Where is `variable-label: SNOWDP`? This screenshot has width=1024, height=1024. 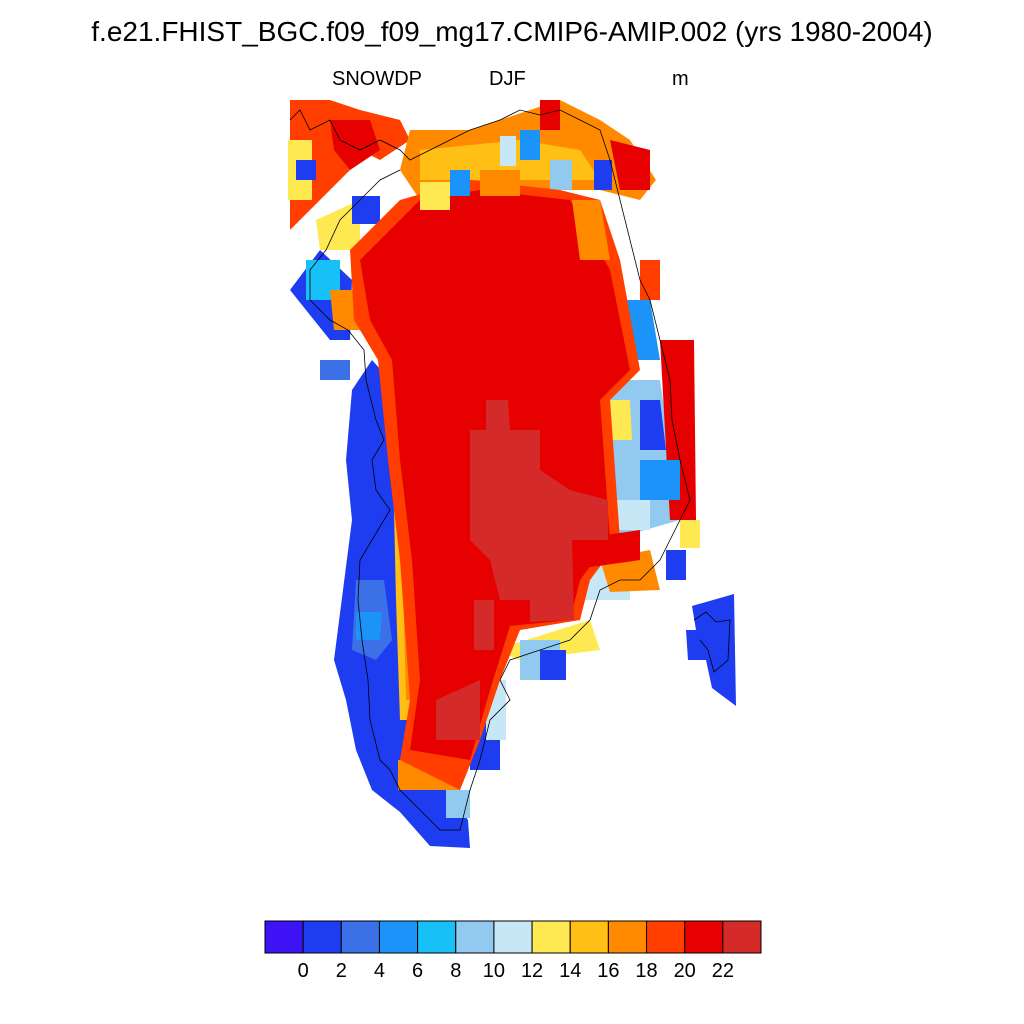 variable-label: SNOWDP is located at coordinates (377, 79).